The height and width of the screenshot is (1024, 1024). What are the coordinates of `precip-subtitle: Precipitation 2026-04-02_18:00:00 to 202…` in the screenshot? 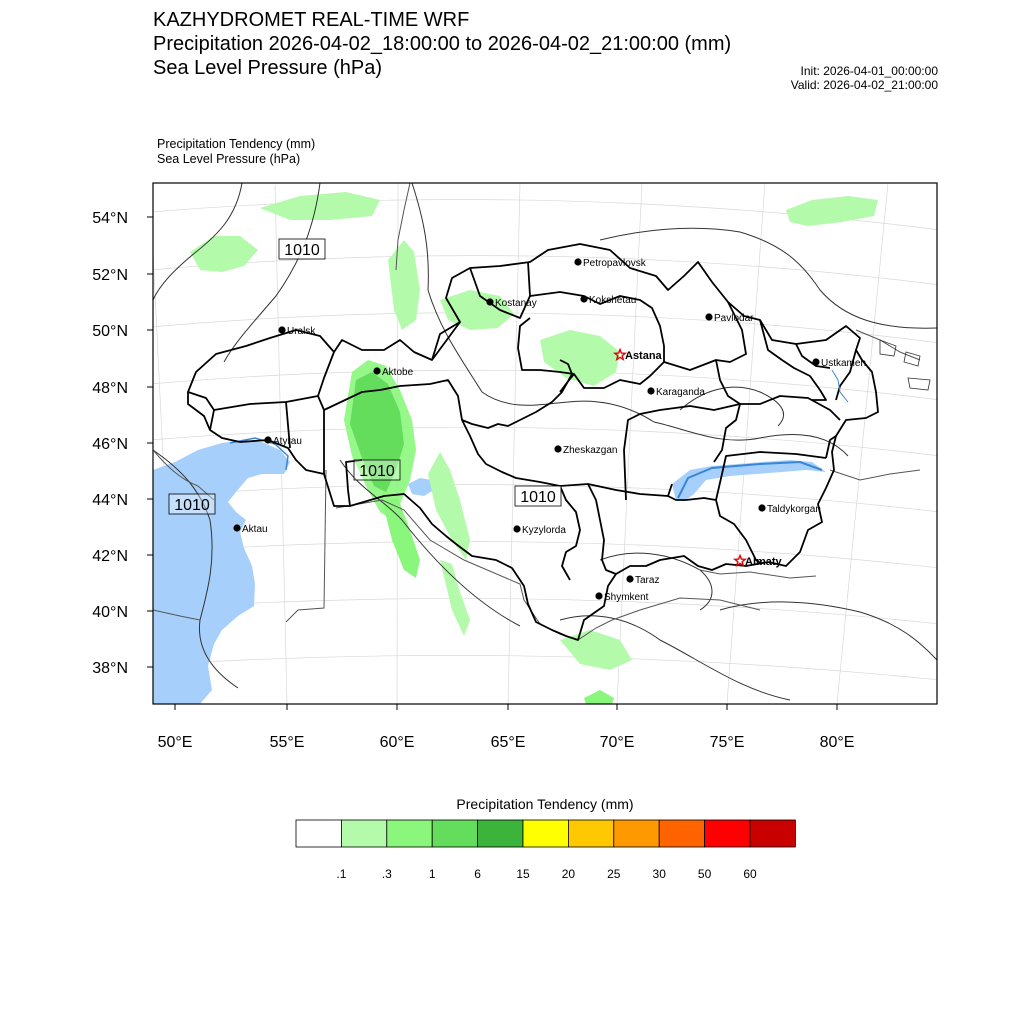 It's located at (442, 44).